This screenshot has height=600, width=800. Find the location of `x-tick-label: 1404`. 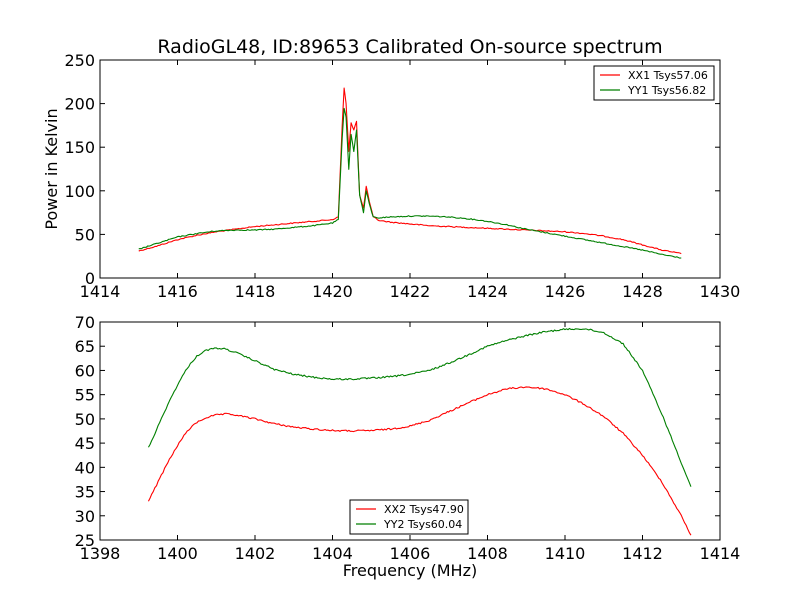

x-tick-label: 1404 is located at coordinates (332, 553).